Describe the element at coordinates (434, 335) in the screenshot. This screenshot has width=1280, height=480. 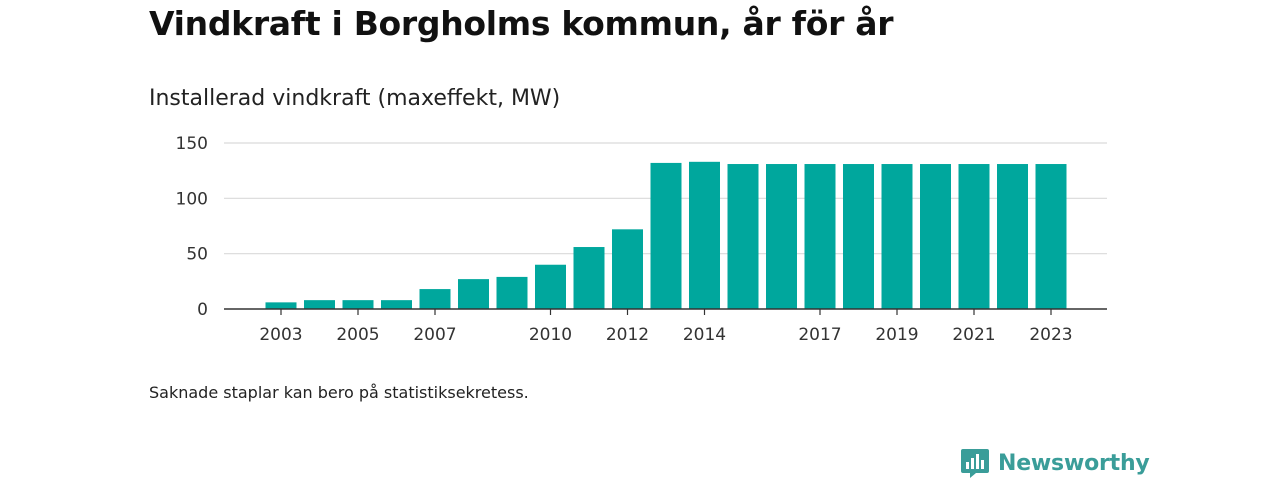
I see `x-tick-label: 2007` at that location.